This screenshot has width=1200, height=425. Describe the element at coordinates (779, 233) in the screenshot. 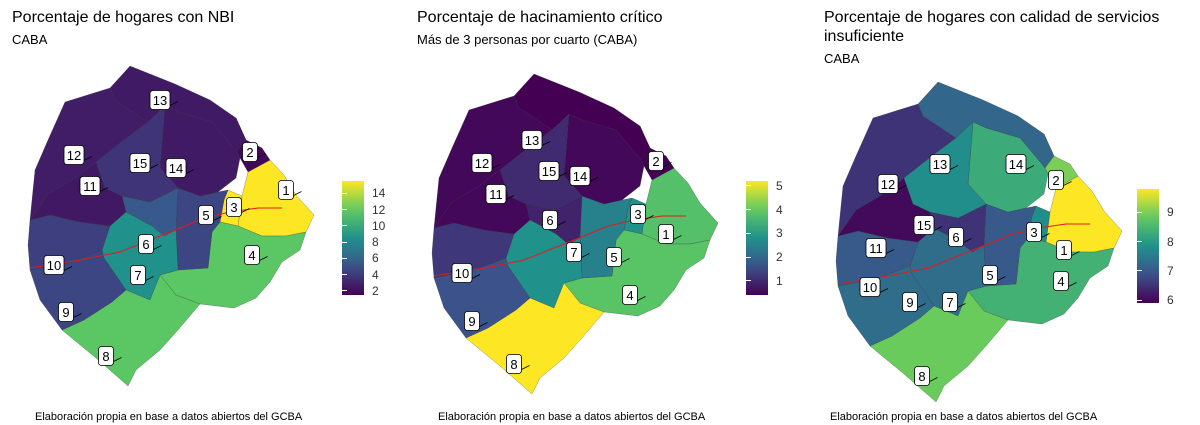

I see `legend-tick-label: 3` at that location.